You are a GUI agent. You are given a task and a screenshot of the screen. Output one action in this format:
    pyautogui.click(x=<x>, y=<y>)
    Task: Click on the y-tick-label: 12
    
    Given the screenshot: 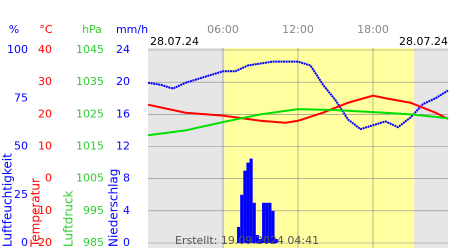 What is the action you would take?
    pyautogui.click(x=123, y=146)
    